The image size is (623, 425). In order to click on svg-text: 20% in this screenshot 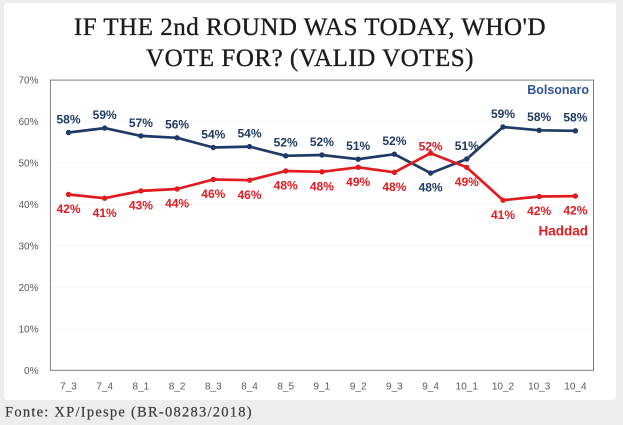, I will do `click(28, 288)`.